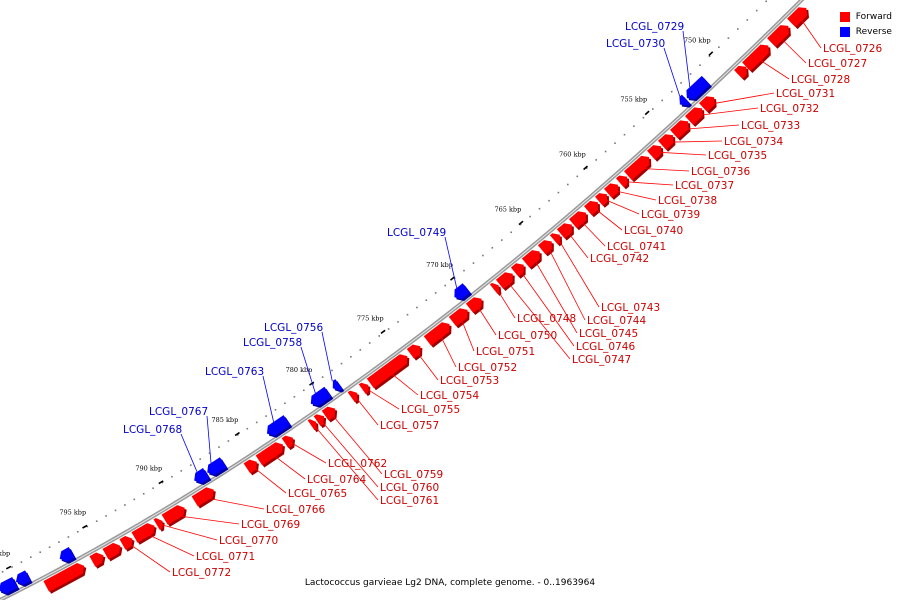  Describe the element at coordinates (225, 420) in the screenshot. I see `tick-label-785-kbp: 785 kbp` at that location.